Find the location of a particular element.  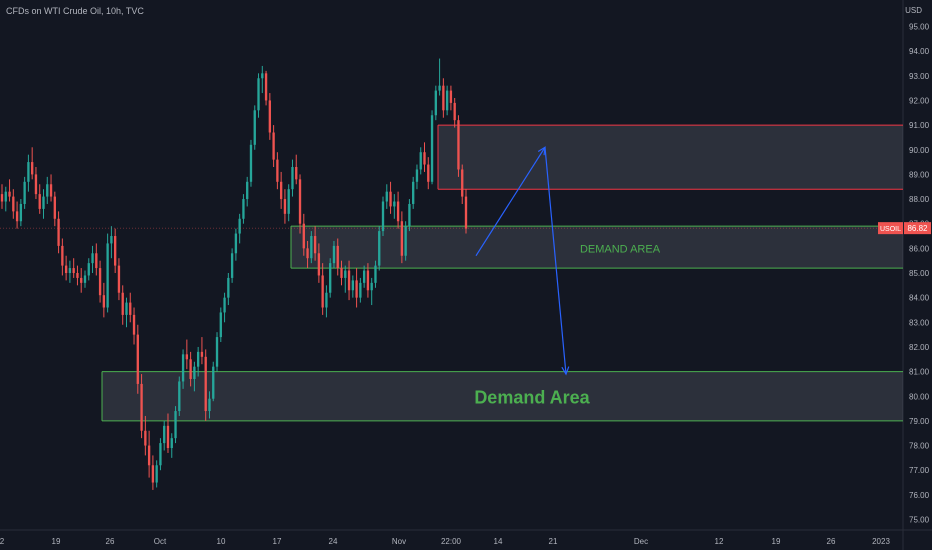

last-price-badge-label: 86.82 is located at coordinates (917, 228).